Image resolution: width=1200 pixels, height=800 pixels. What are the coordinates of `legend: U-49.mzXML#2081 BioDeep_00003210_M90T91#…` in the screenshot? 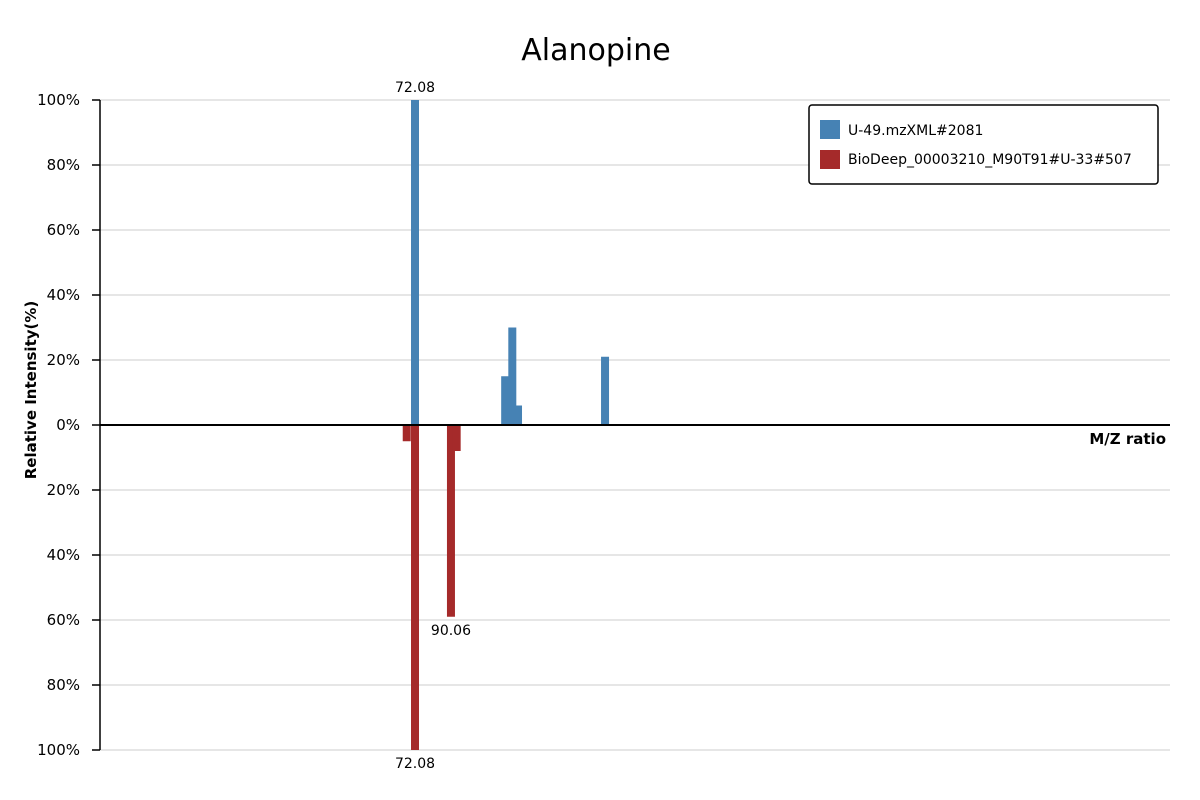 It's located at (983, 144).